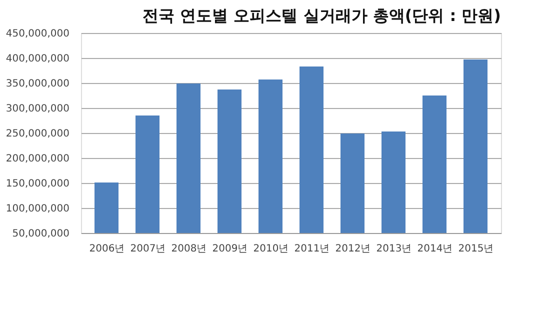  What do you see at coordinates (38, 134) in the screenshot?
I see `y-tick-label: 250,000,000` at bounding box center [38, 134].